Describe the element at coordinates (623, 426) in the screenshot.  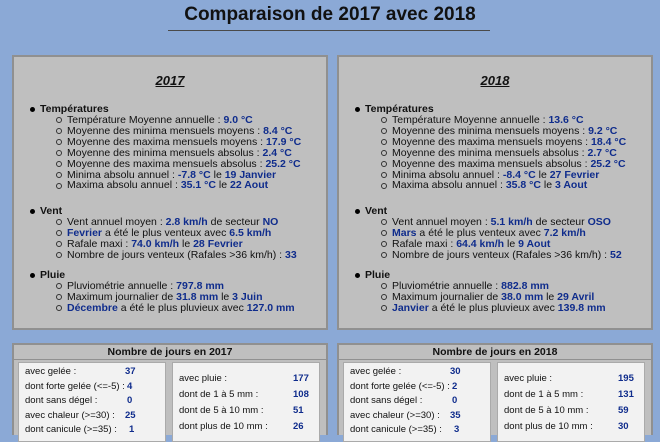
I see `days-count: 30` at that location.